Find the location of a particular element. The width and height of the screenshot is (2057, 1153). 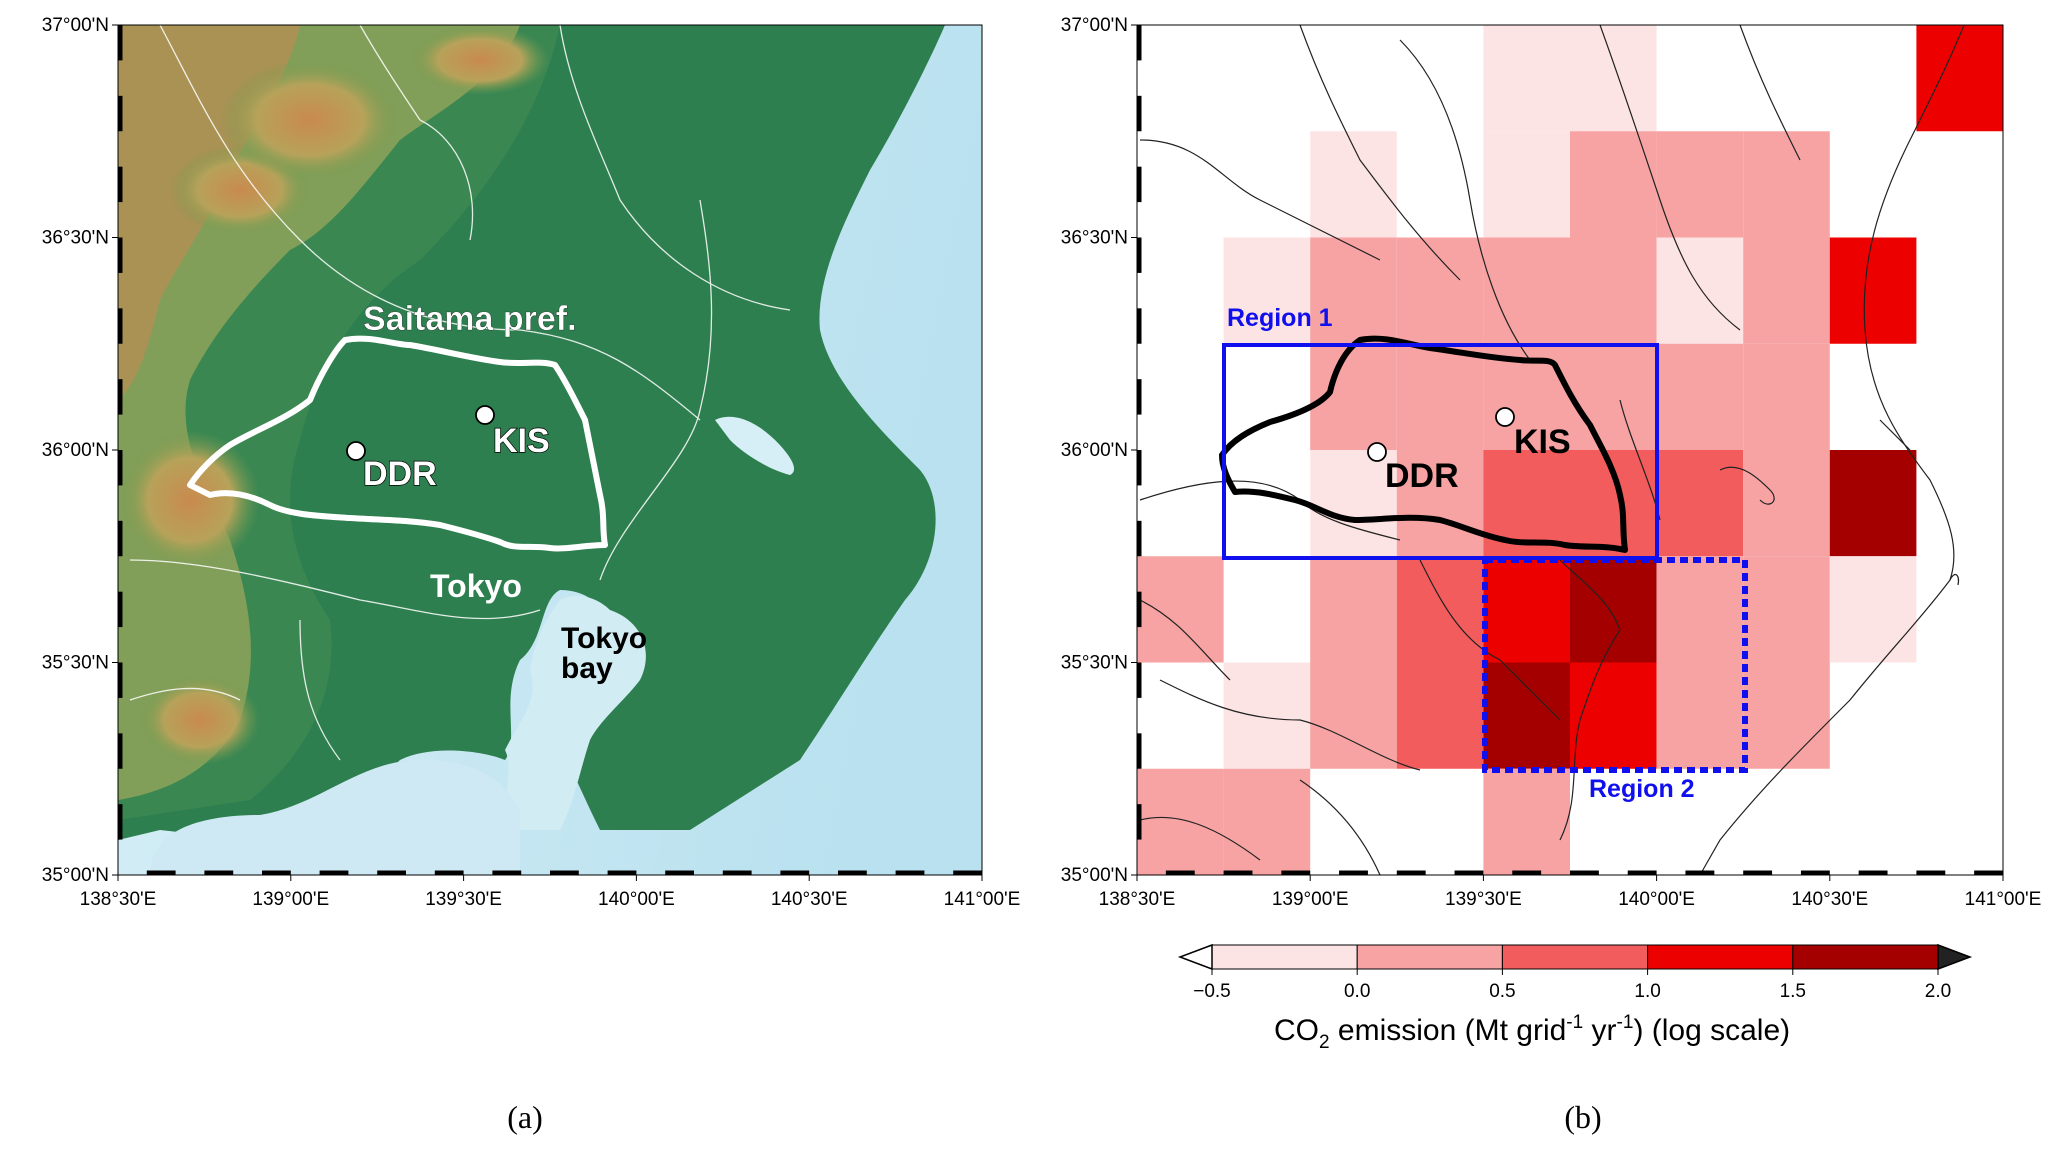

tokyo-bay-label-line1: Tokyo is located at coordinates (604, 638).